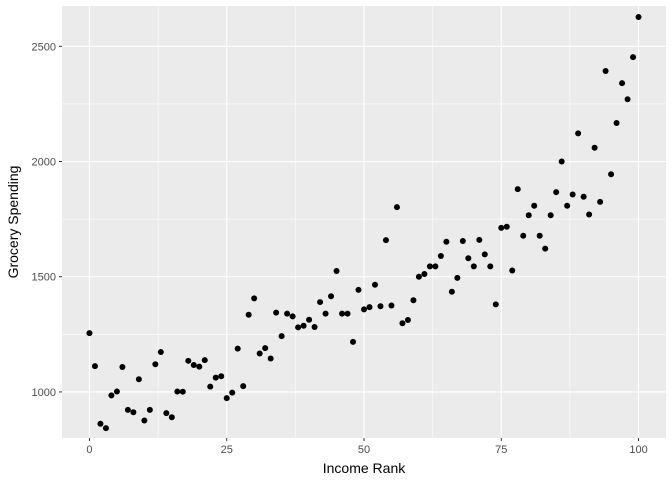 The image size is (672, 480). What do you see at coordinates (44, 163) in the screenshot?
I see `y-tick-label: 2000` at bounding box center [44, 163].